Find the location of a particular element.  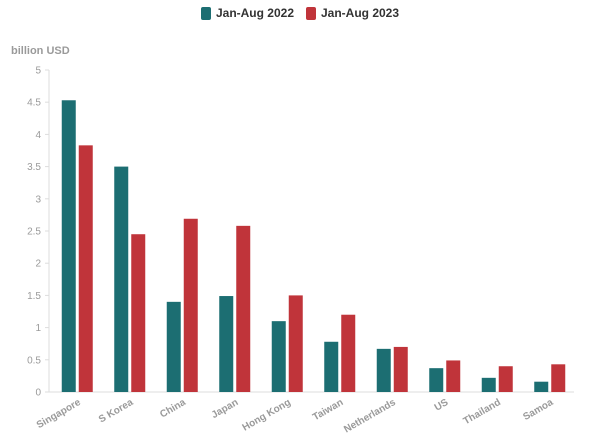

y-tick-label: 2 is located at coordinates (38, 264).